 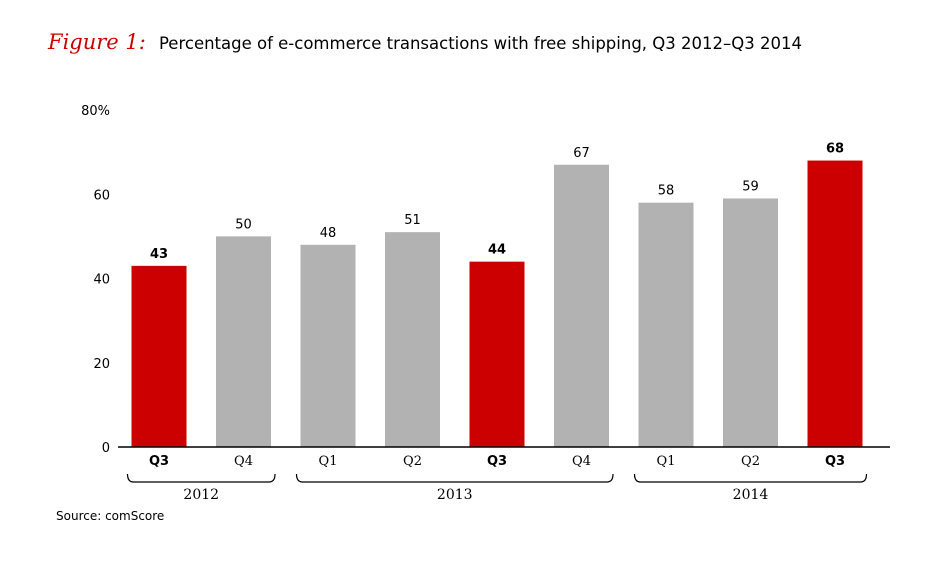 What do you see at coordinates (835, 149) in the screenshot?
I see `data-label: 68` at bounding box center [835, 149].